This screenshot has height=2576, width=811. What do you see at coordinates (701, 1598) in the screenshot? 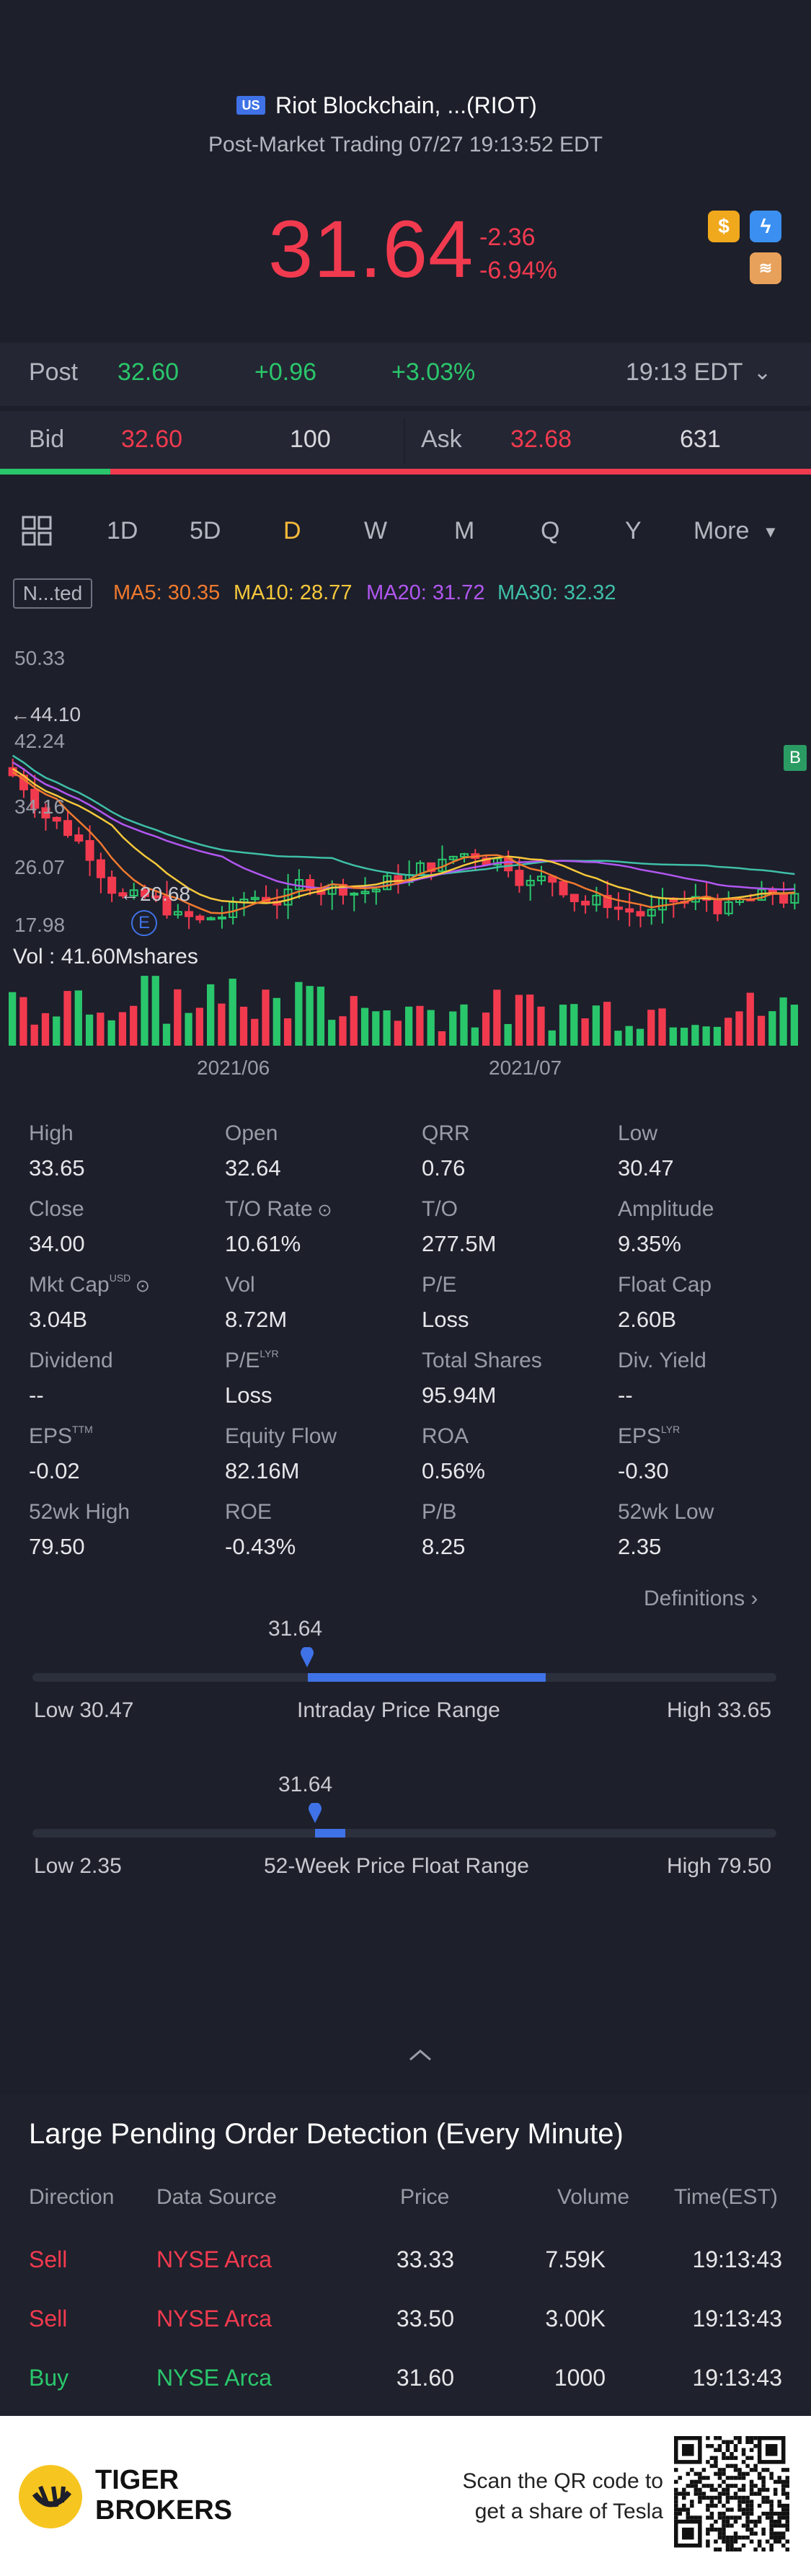
I see `definitions-link: Definitions ›` at bounding box center [701, 1598].